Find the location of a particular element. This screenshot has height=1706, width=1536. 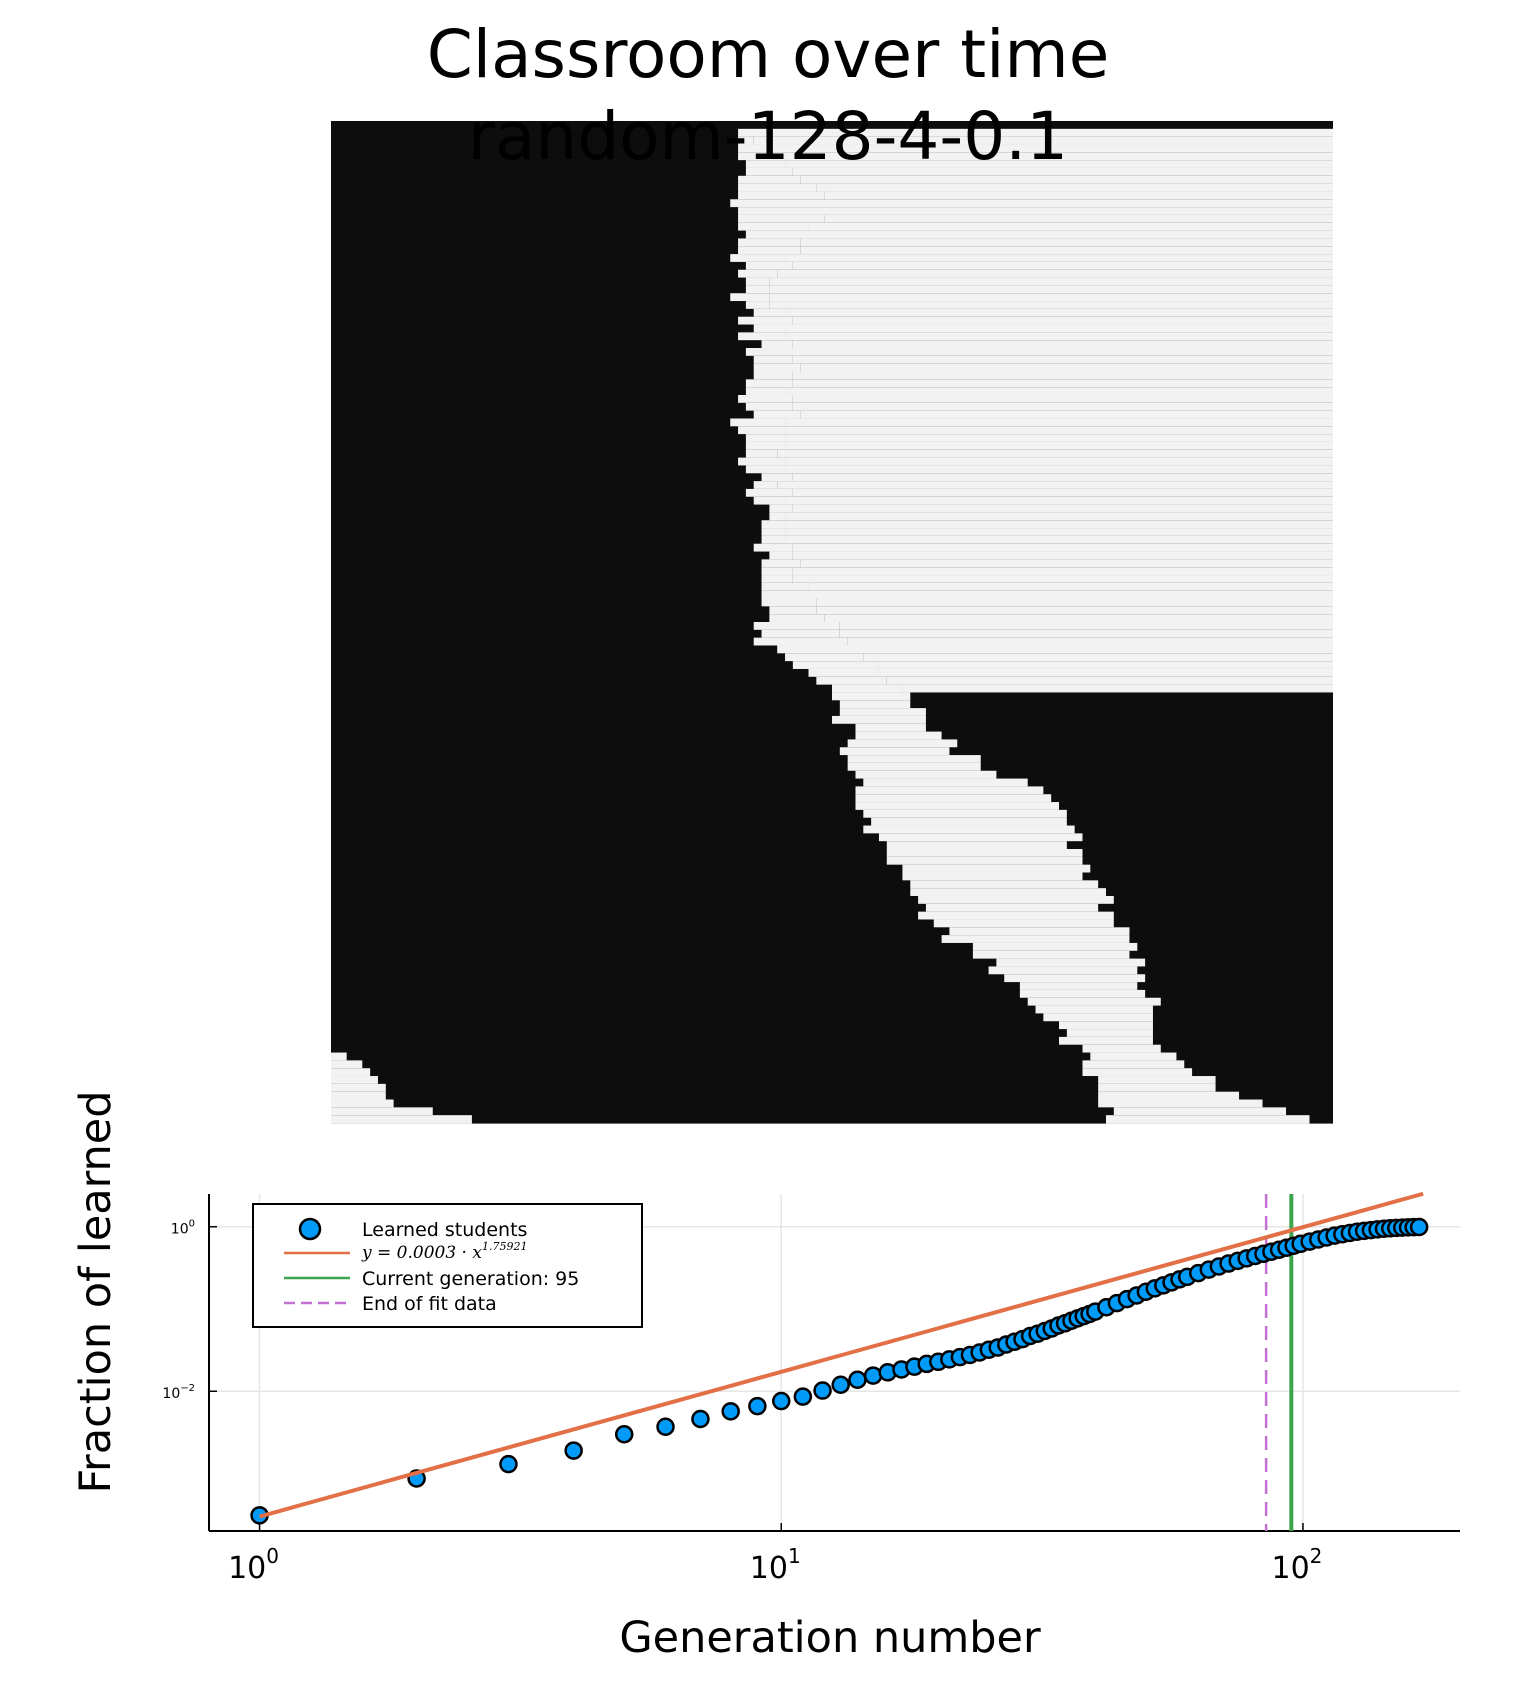

x-tick-exponent: 2 is located at coordinates (1316, 1556).